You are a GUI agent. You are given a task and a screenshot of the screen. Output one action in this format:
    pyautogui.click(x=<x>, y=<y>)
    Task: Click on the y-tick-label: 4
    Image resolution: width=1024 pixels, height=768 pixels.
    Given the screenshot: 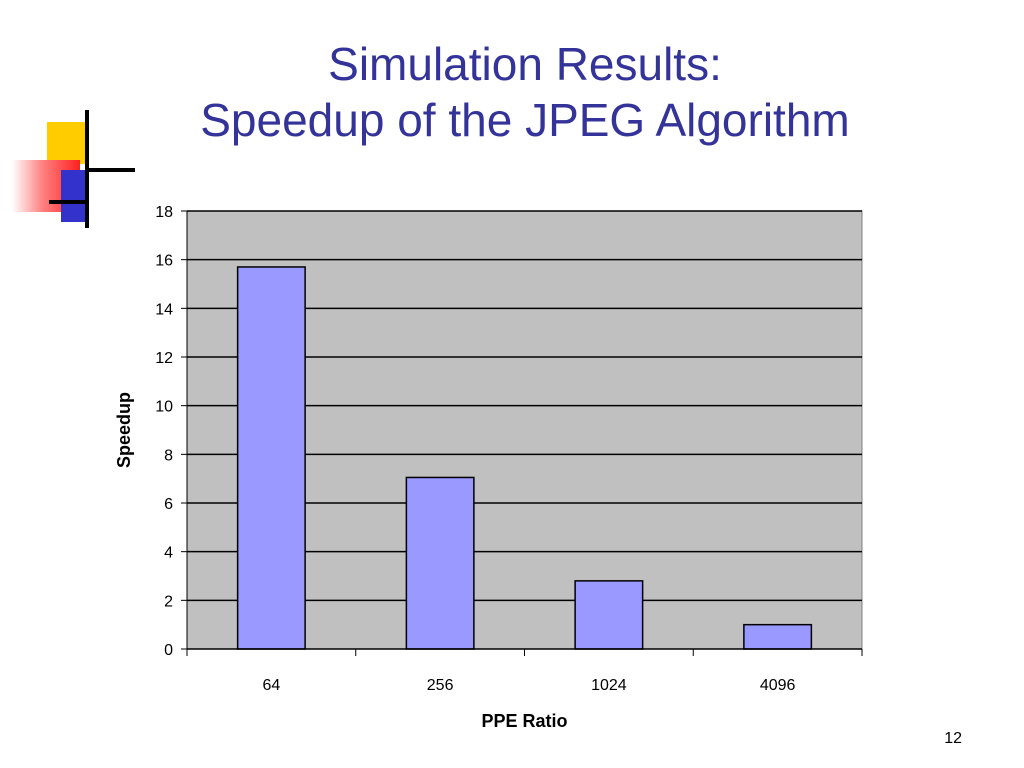 What is the action you would take?
    pyautogui.click(x=168, y=553)
    